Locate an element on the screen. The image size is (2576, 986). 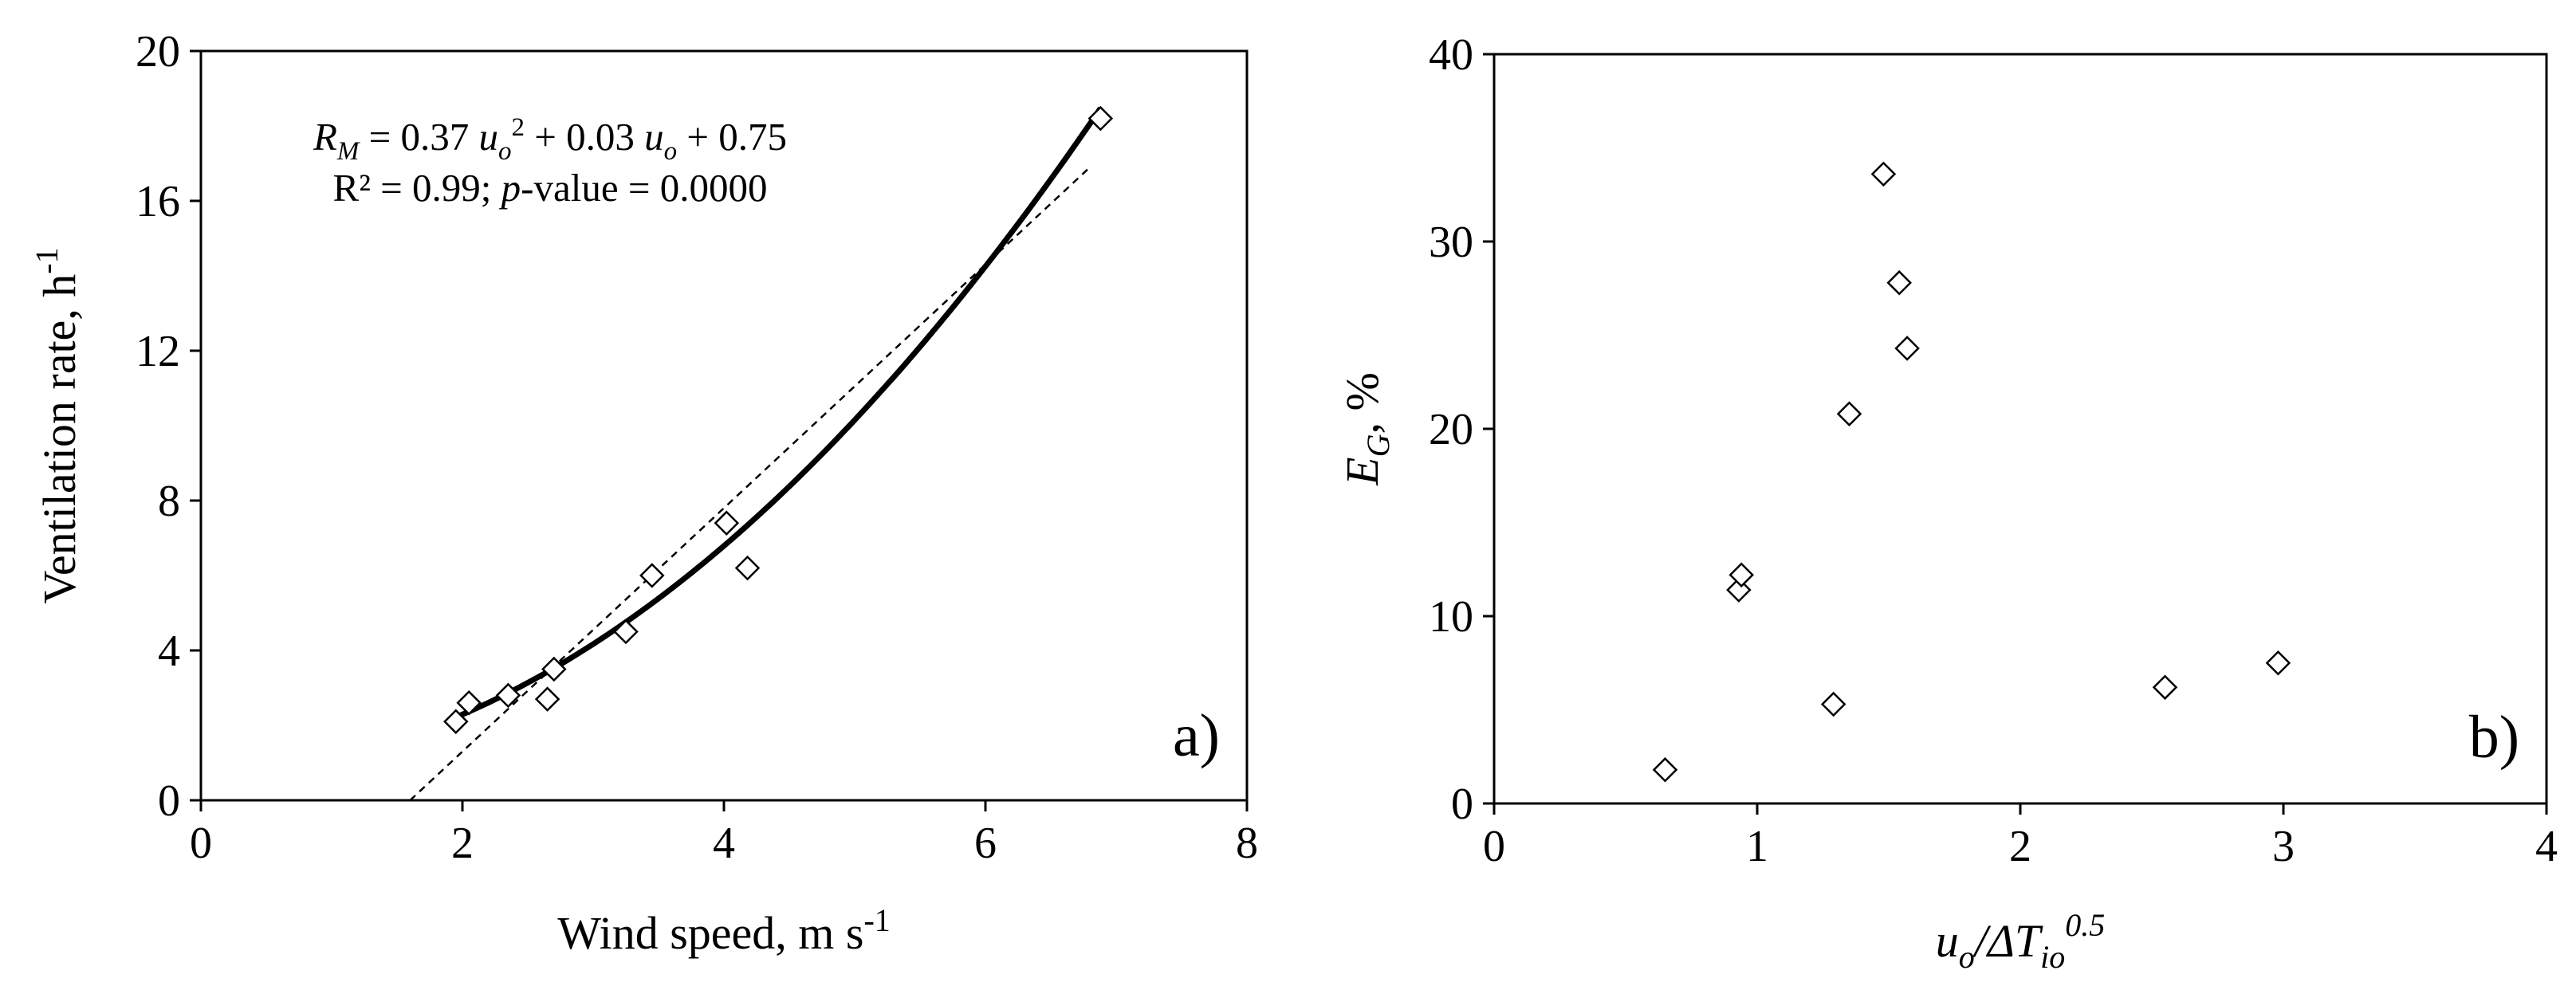
panel-label-b: b) is located at coordinates (2494, 737).